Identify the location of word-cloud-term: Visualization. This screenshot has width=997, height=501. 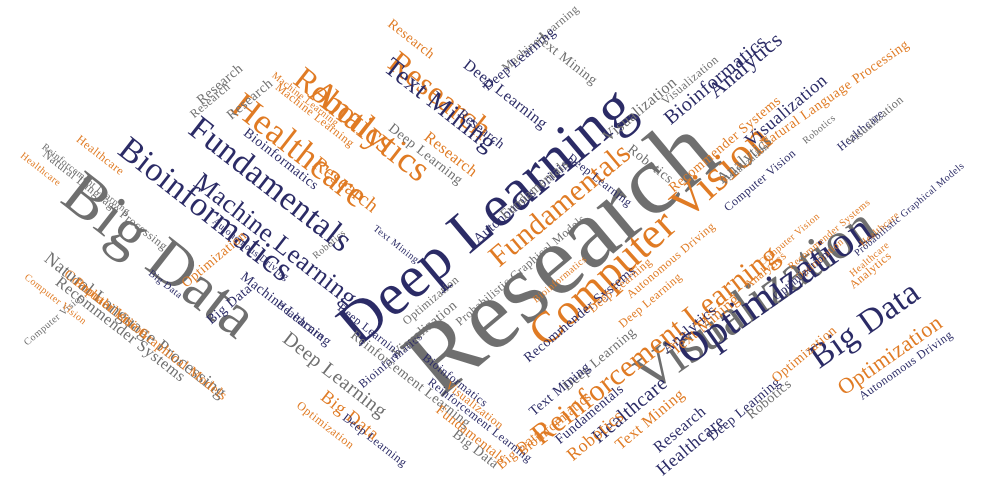
(875, 120).